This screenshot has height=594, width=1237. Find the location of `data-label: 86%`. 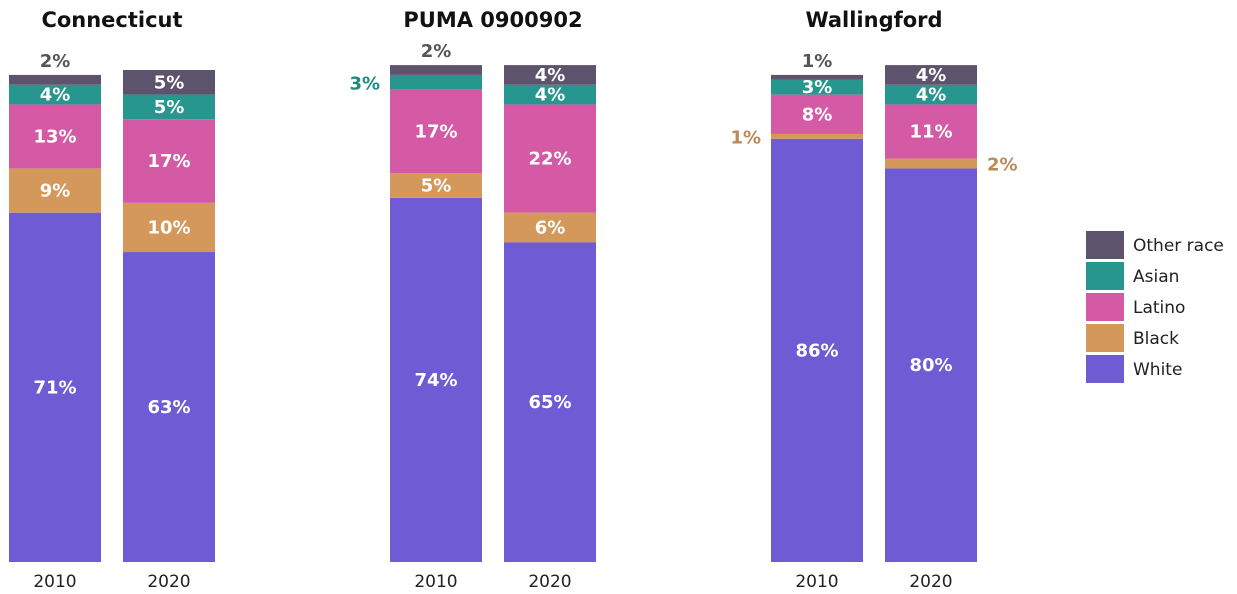

data-label: 86% is located at coordinates (816, 350).